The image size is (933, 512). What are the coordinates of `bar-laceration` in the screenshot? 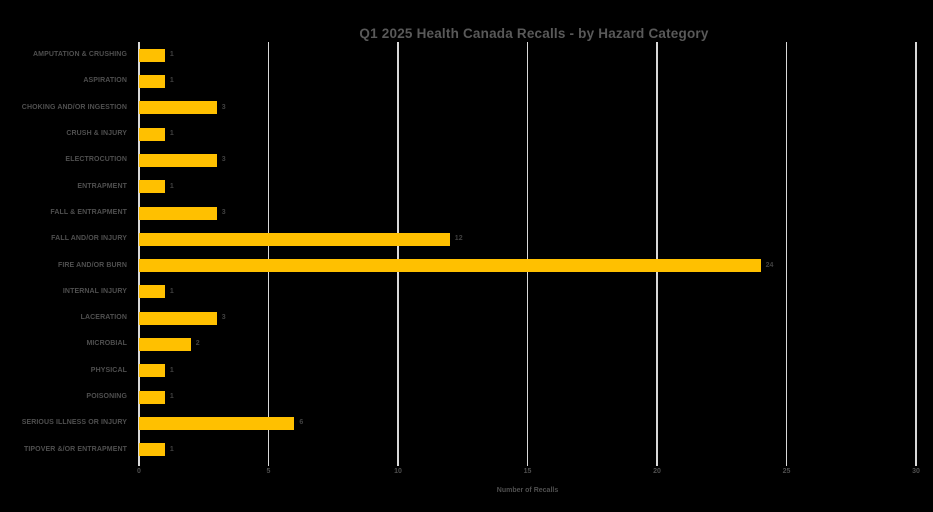 It's located at (178, 318).